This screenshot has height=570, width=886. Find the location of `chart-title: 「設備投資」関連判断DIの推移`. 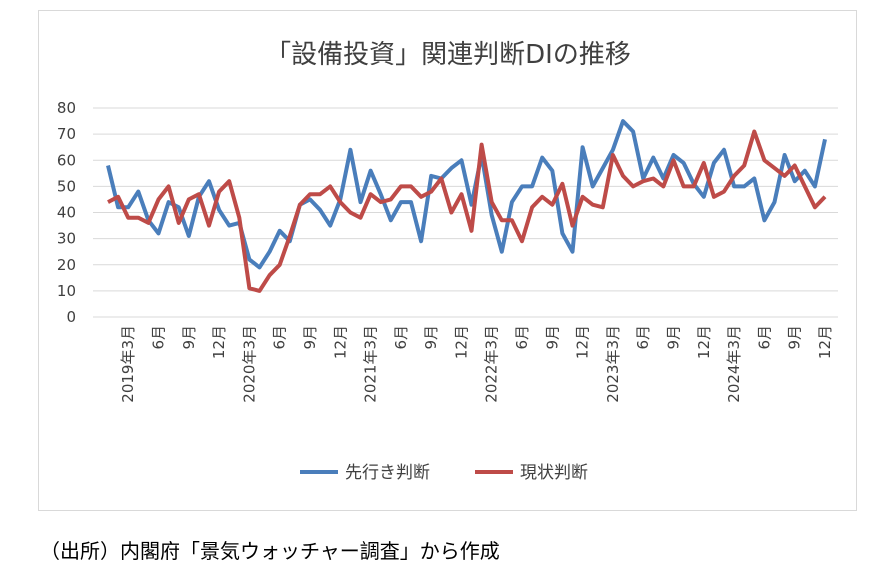

chart-title: 「設備投資」関連判断DIの推移 is located at coordinates (448, 55).